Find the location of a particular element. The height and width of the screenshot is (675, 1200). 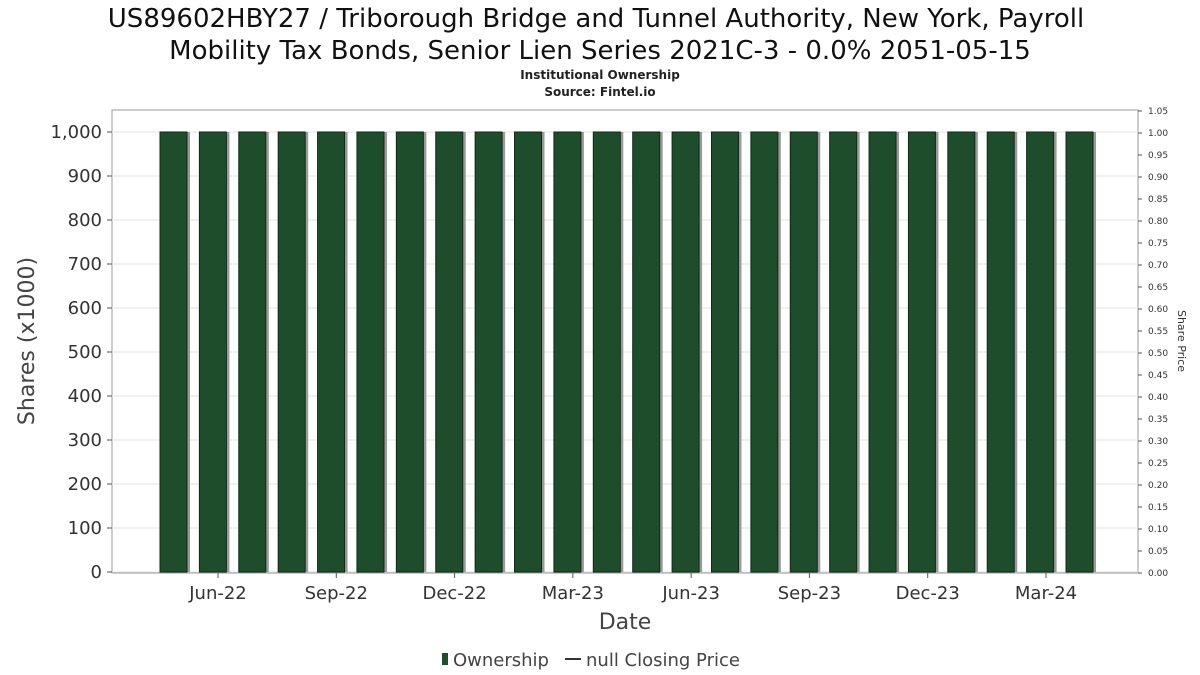

y-tick-label: 200 is located at coordinates (85, 484).